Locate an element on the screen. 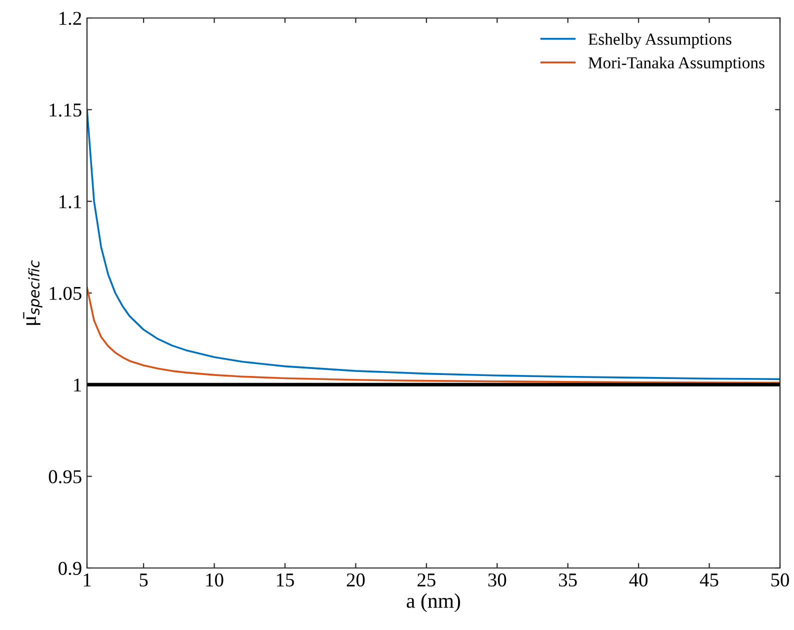 The height and width of the screenshot is (630, 794). legend-label: Mori-Tanaka Assumptions is located at coordinates (676, 64).